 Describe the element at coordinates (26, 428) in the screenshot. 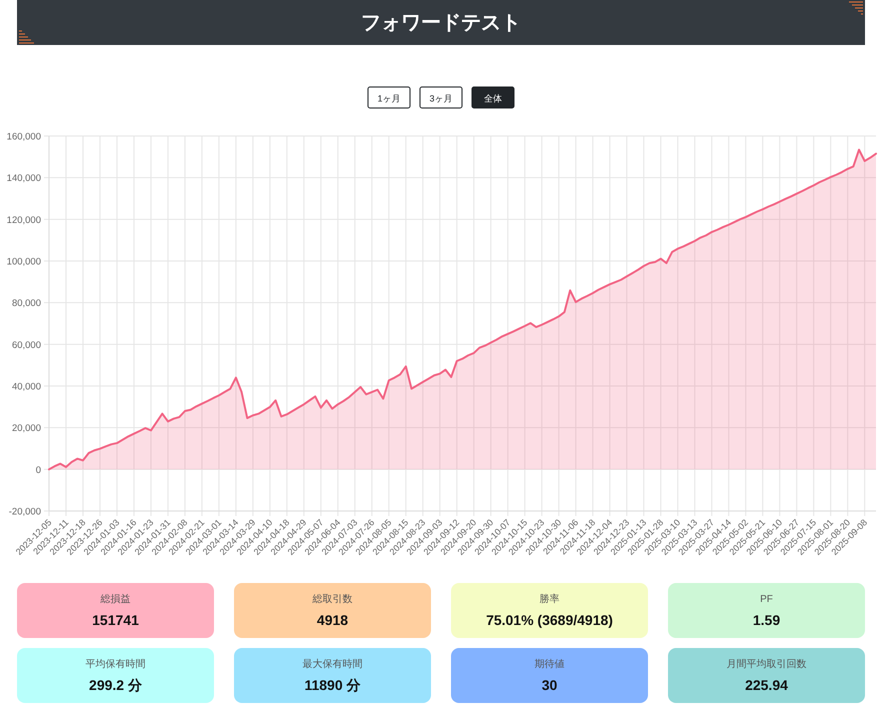

I see `y-tick-label: 20,000` at that location.